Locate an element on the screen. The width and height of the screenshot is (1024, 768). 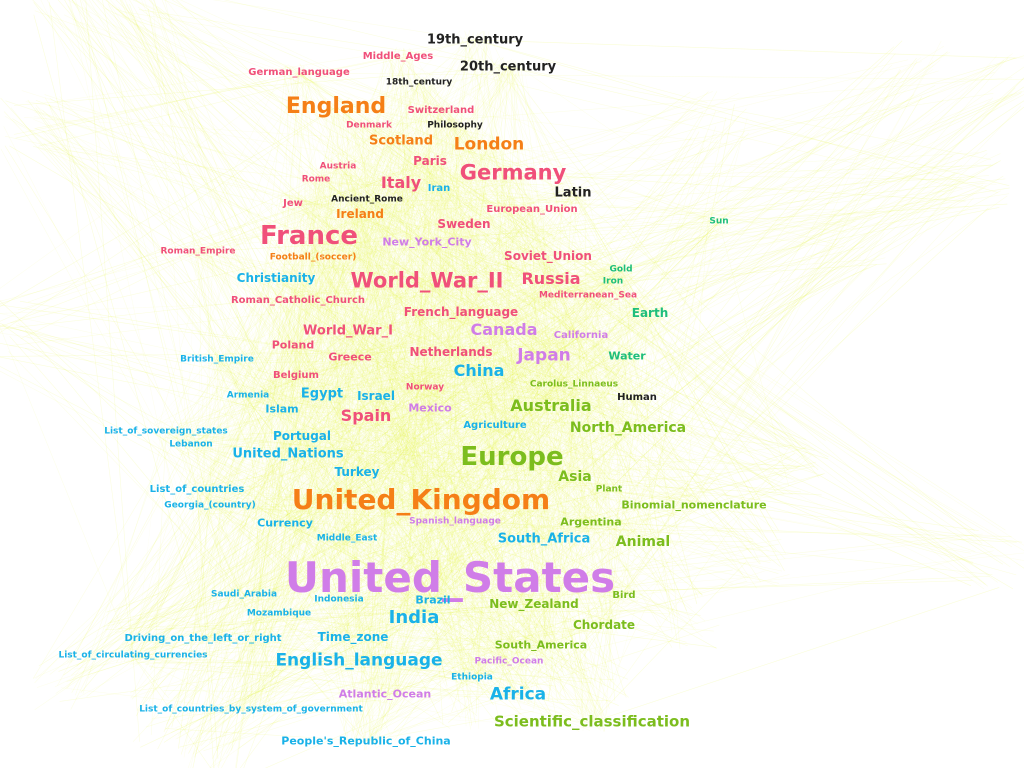
node-label-earth: Earth is located at coordinates (650, 313).